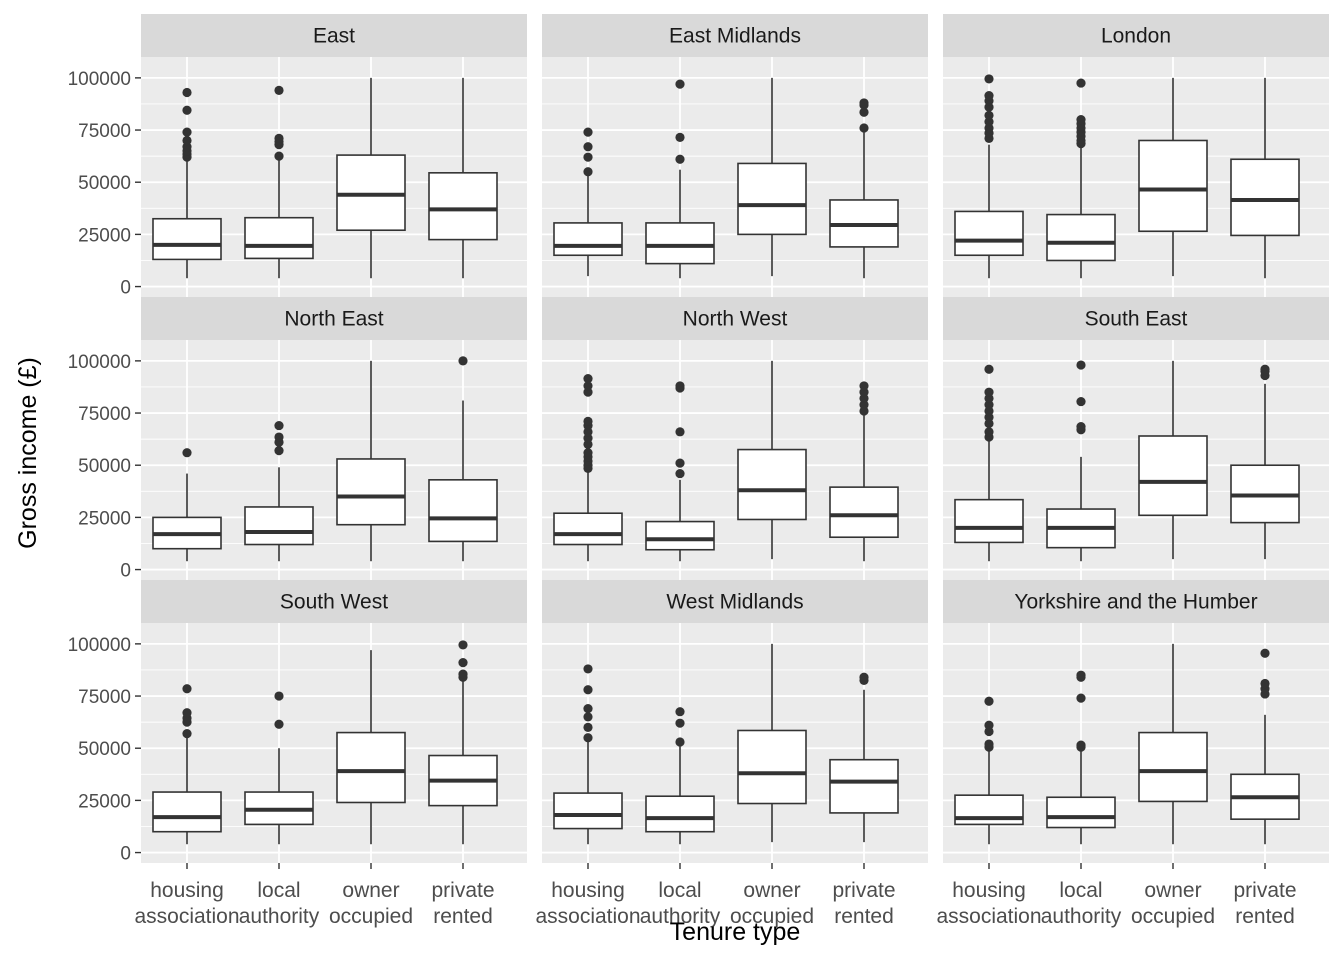 The height and width of the screenshot is (960, 1344). Describe the element at coordinates (297, 156) in the screenshot. I see `facet-panel: East 0 25000 50000 75000 100000` at that location.